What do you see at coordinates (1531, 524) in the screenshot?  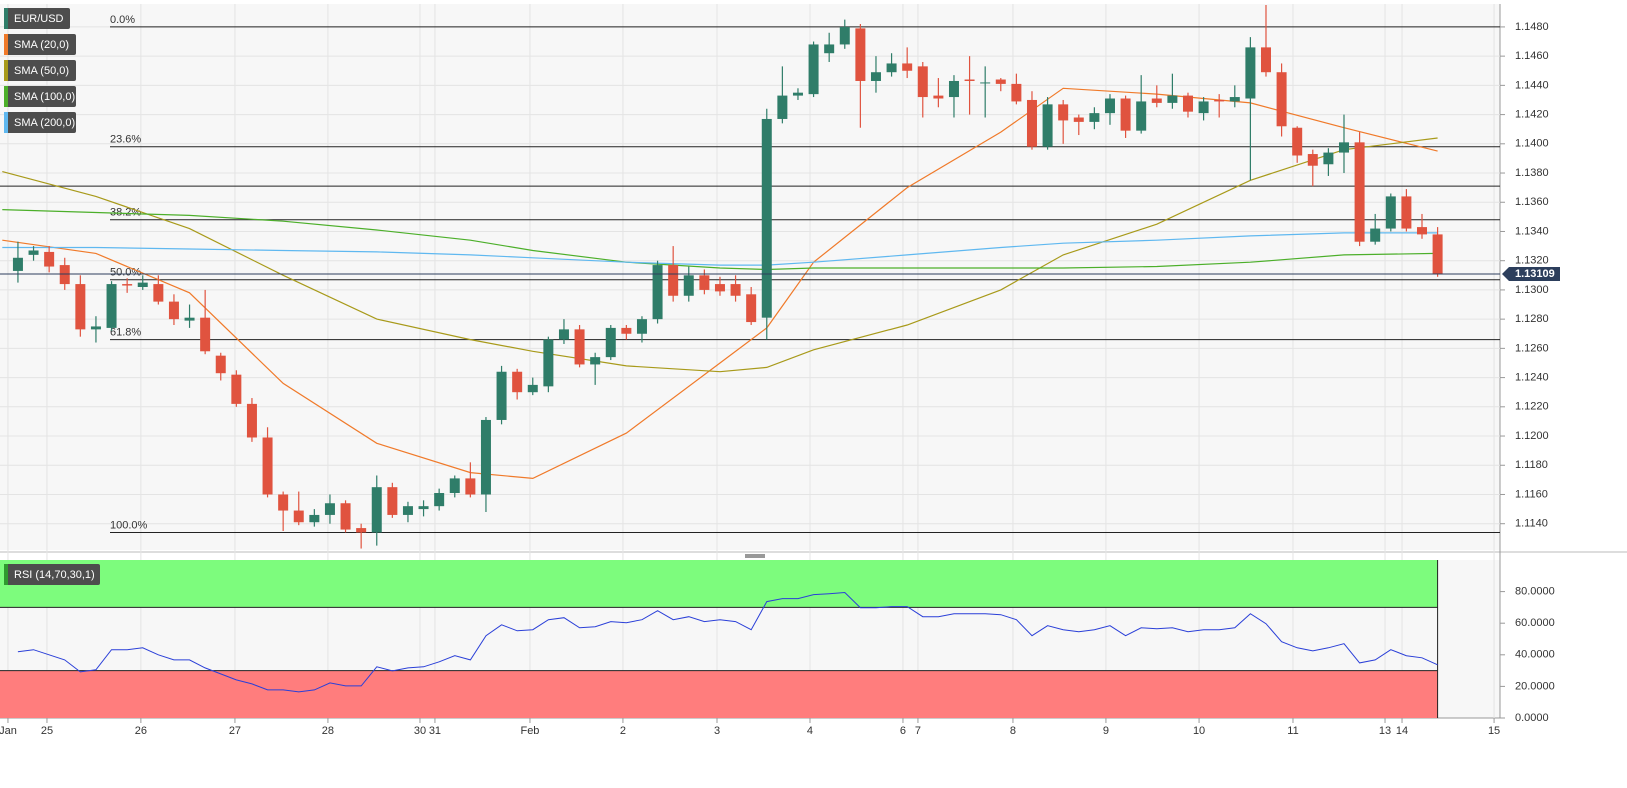 I see `y-tick-label: 1.1140` at bounding box center [1531, 524].